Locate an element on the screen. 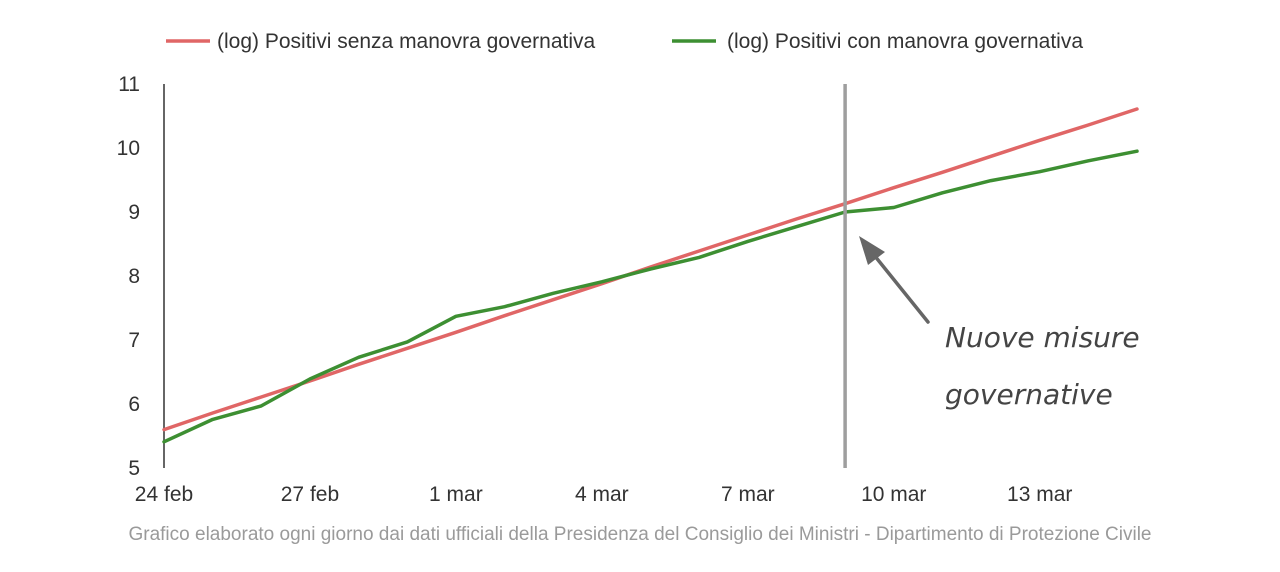 The width and height of the screenshot is (1280, 572). y-tick-label: 8 is located at coordinates (134, 276).